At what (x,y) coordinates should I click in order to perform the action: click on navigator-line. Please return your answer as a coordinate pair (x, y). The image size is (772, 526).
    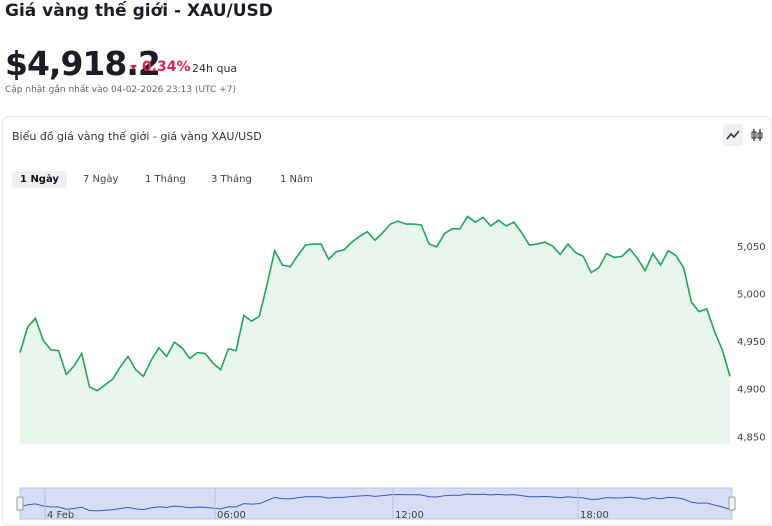
    Looking at the image, I should click on (375, 502).